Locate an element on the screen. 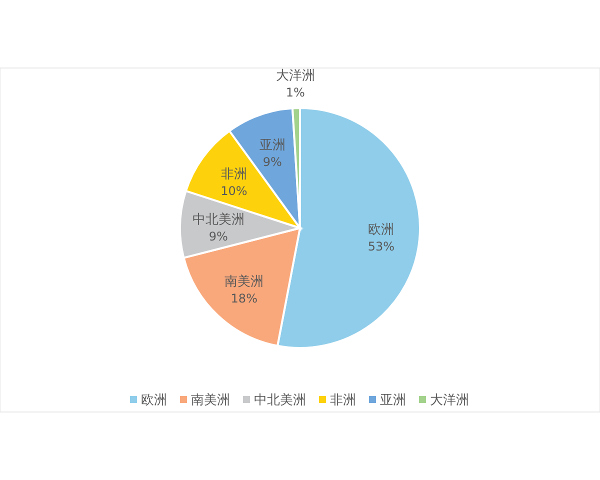  data-label: 18% is located at coordinates (244, 298).